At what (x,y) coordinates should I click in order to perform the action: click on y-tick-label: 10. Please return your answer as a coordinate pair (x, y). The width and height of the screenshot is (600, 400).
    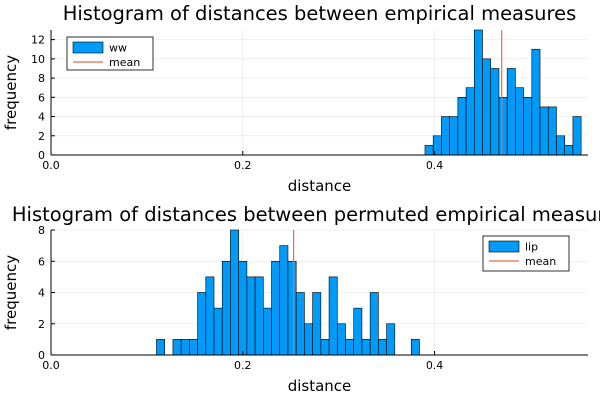
    Looking at the image, I should click on (38, 59).